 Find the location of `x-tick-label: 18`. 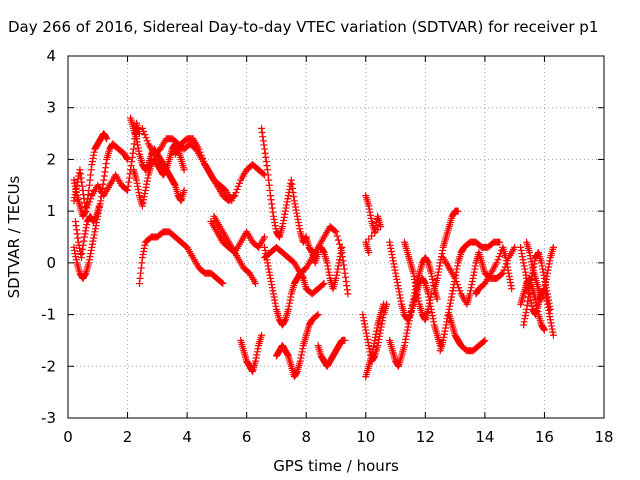

x-tick-label: 18 is located at coordinates (603, 437).